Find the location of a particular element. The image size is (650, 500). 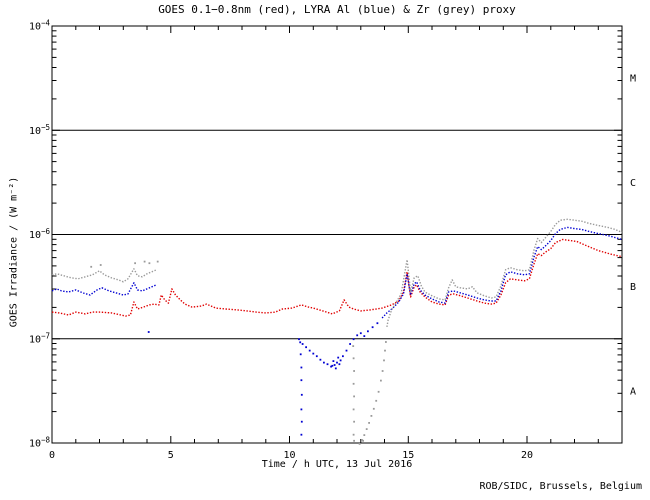

svg-text: 5 is located at coordinates (171, 455).